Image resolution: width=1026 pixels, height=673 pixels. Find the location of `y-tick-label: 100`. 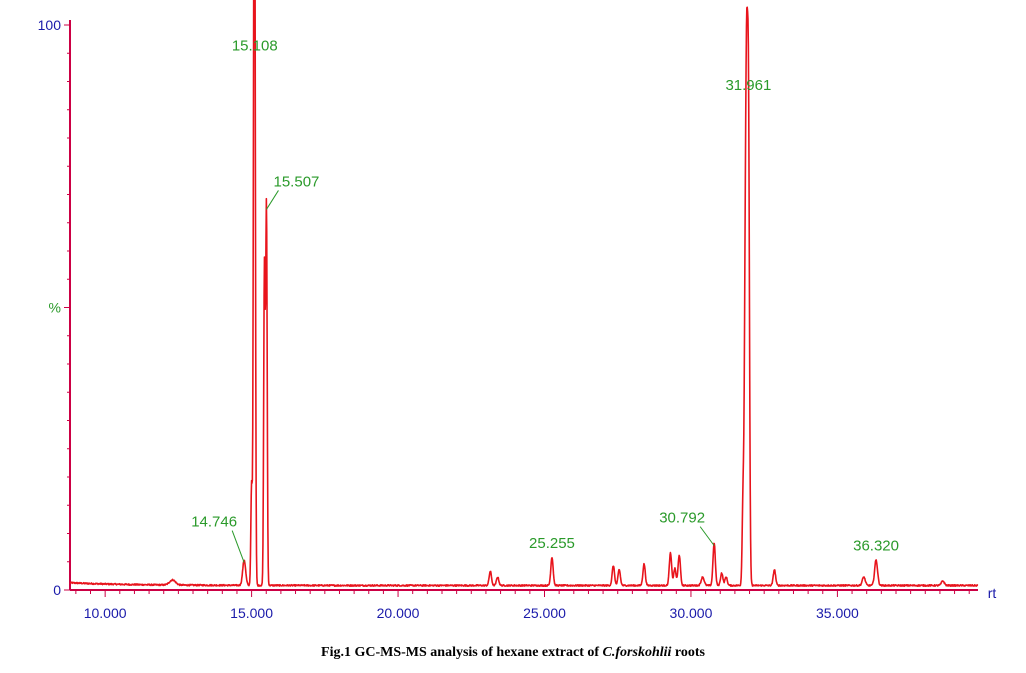

y-tick-label: 100 is located at coordinates (50, 25).